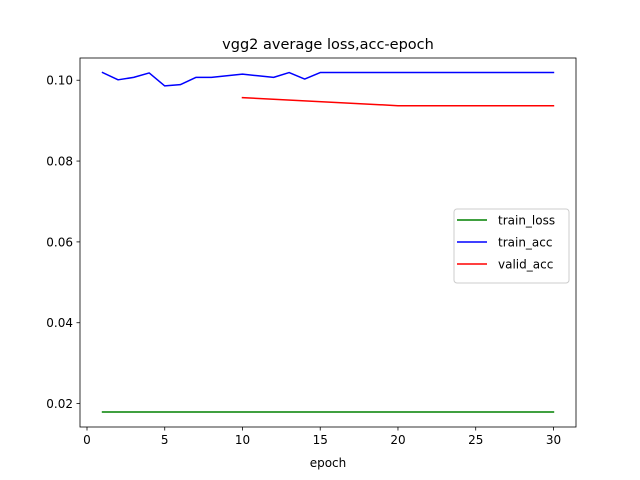 This screenshot has width=640, height=480. What do you see at coordinates (320, 440) in the screenshot?
I see `x-tick-label: 15` at bounding box center [320, 440].